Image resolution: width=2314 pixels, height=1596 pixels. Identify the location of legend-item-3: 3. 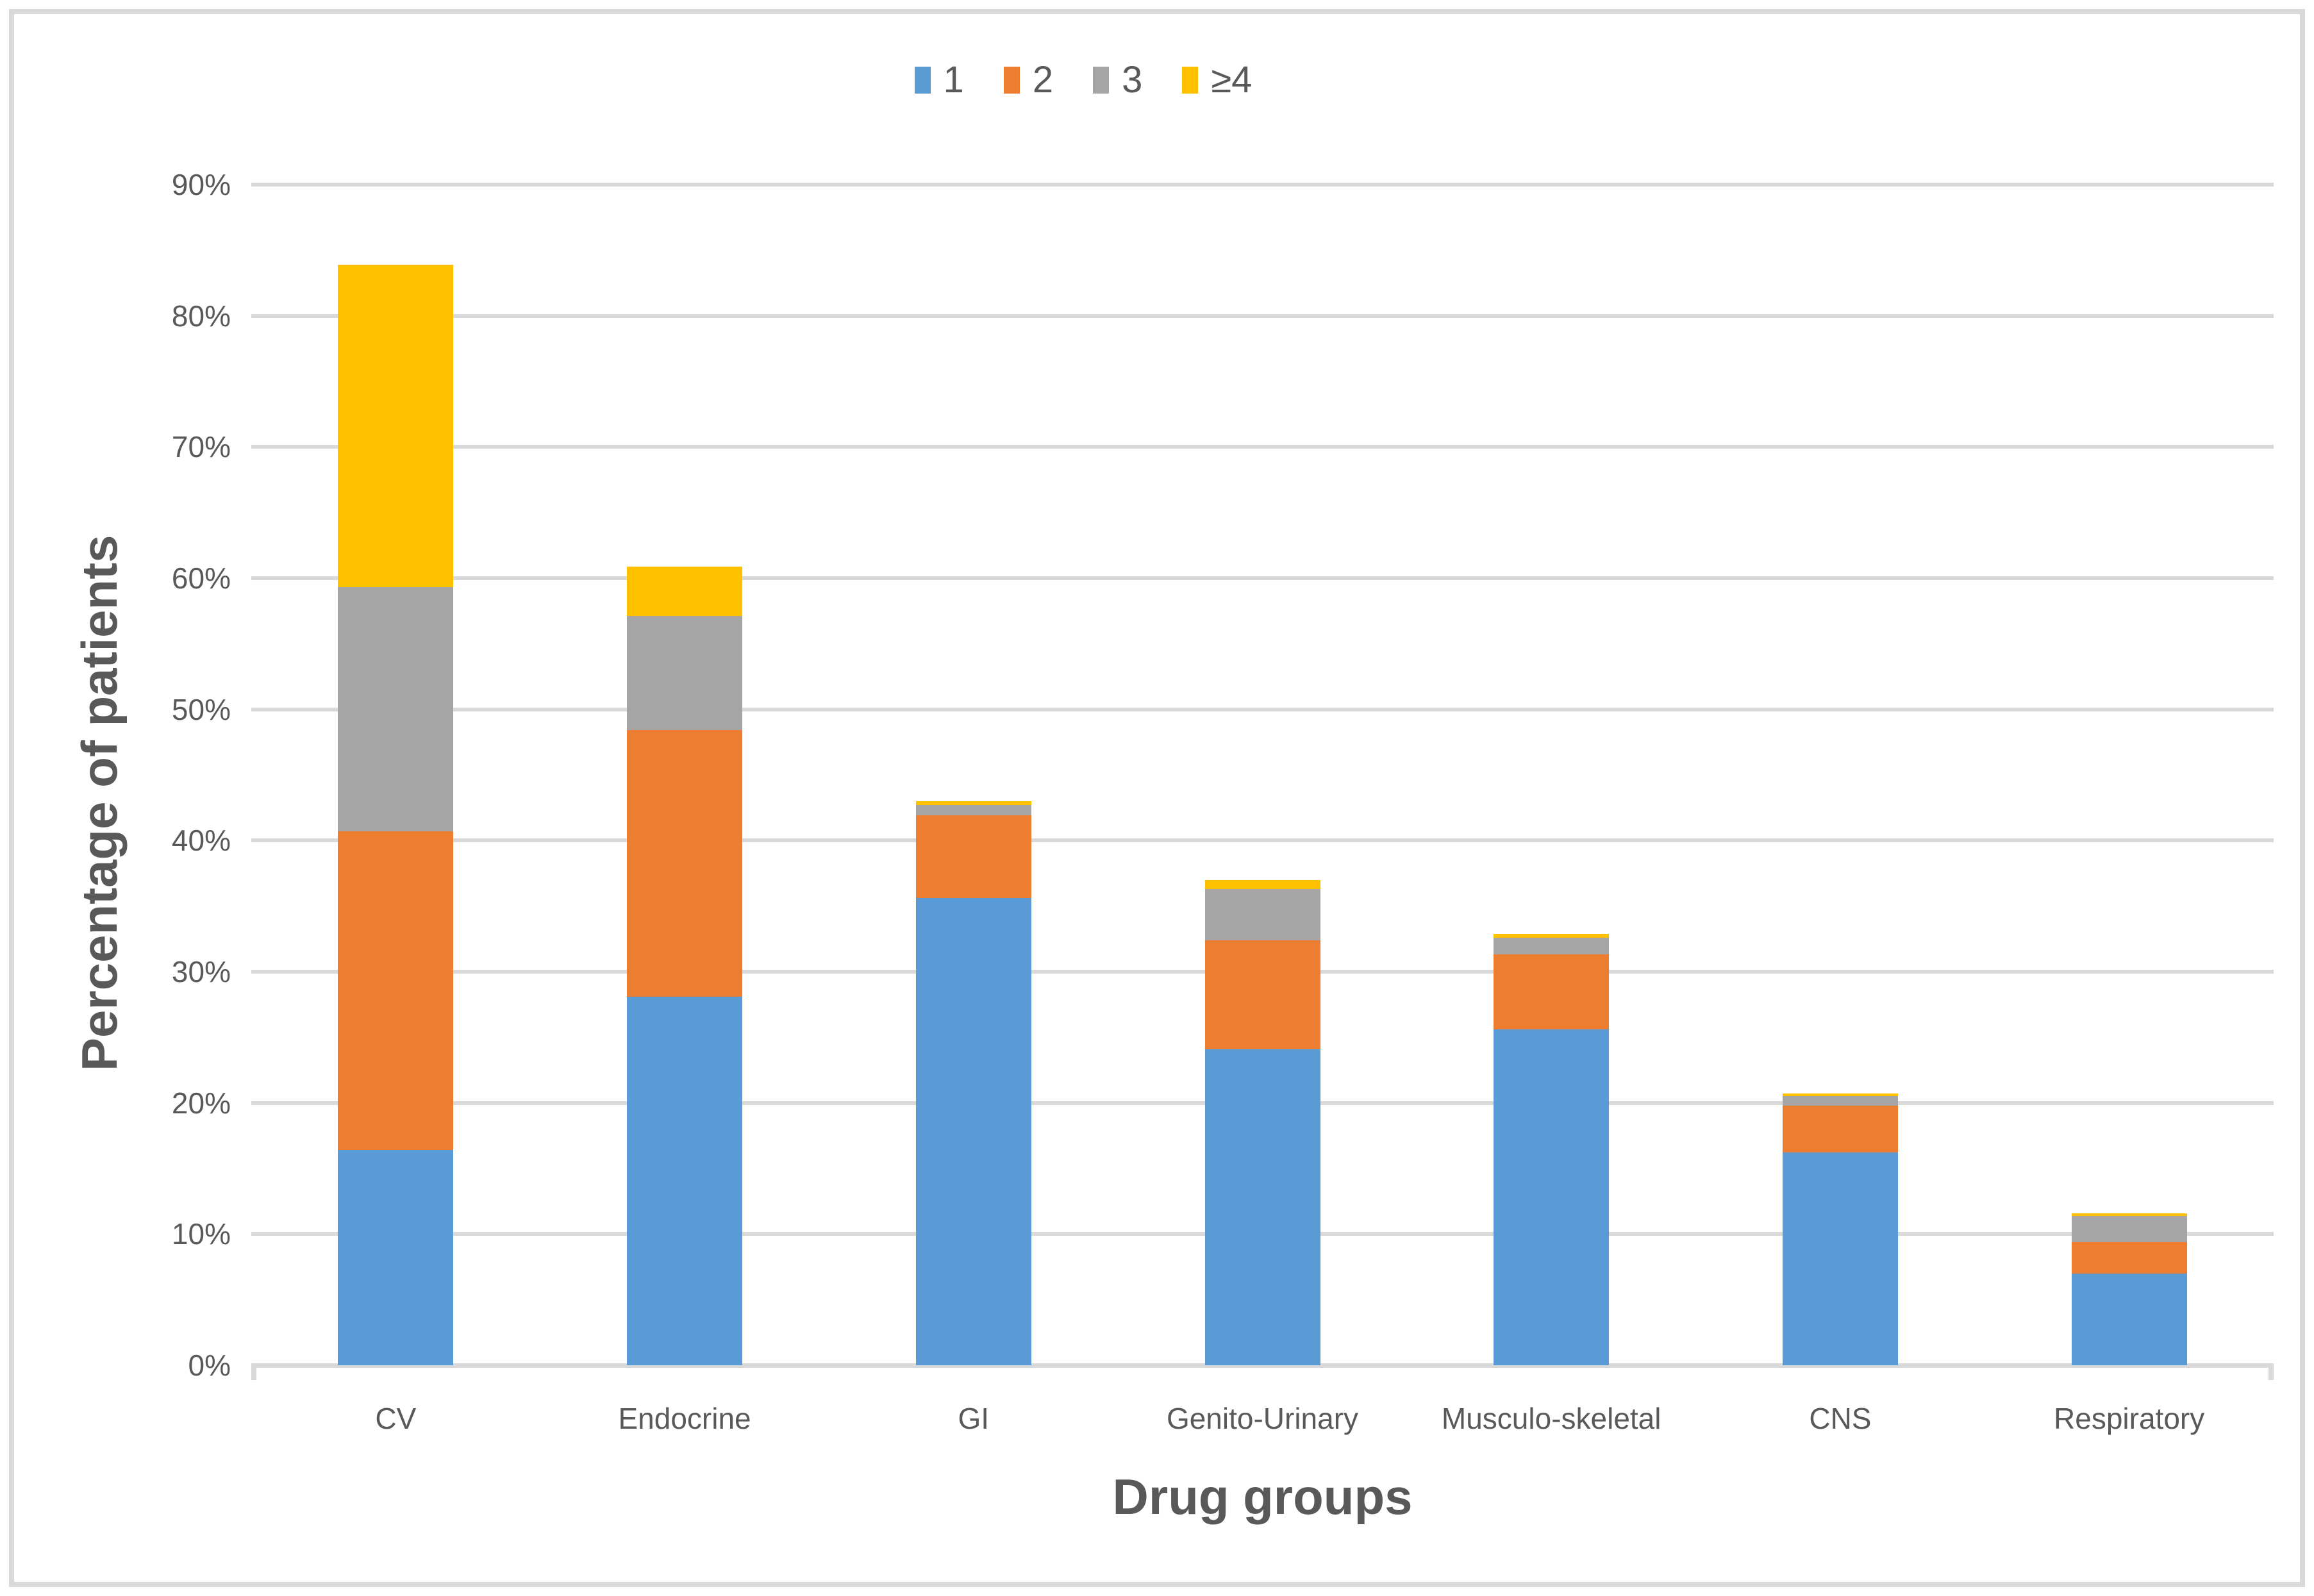
(1117, 80).